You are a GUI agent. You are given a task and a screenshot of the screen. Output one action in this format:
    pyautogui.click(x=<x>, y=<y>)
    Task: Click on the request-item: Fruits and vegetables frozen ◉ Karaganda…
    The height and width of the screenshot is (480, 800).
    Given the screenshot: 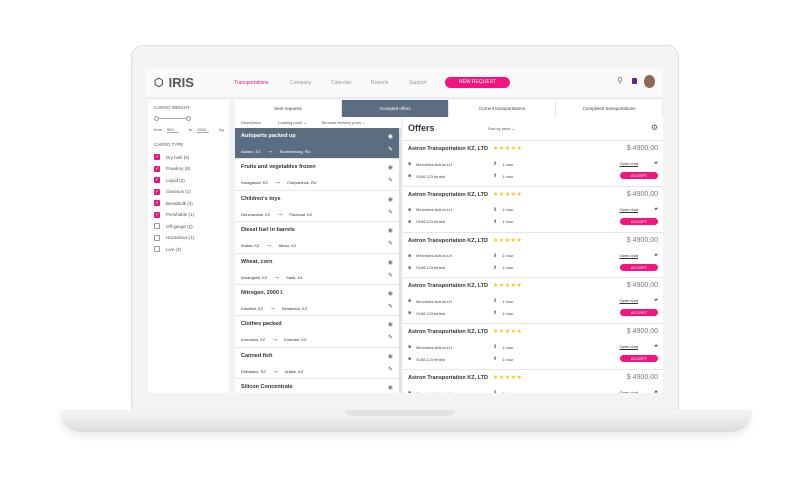 What is the action you would take?
    pyautogui.click(x=317, y=175)
    